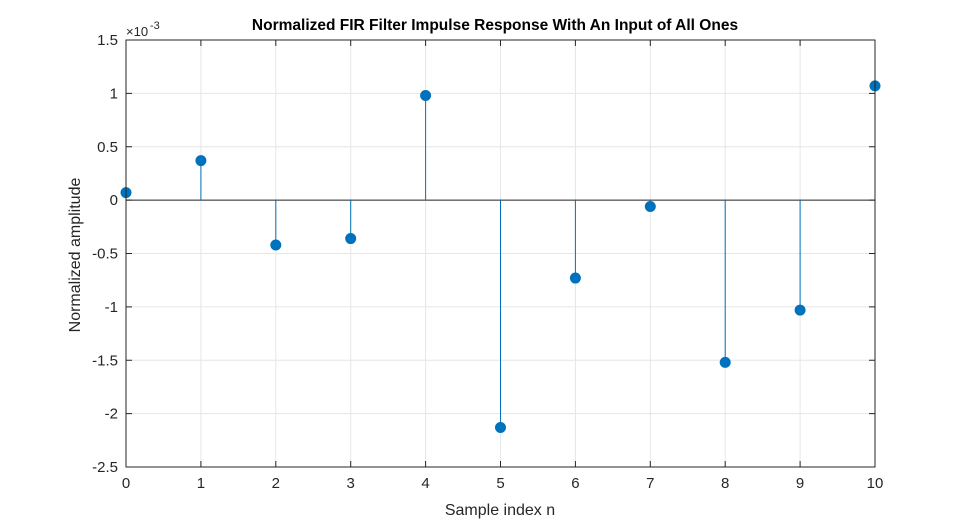 This screenshot has height=530, width=967. Describe the element at coordinates (500, 510) in the screenshot. I see `x-axis-label: Sample index n` at that location.